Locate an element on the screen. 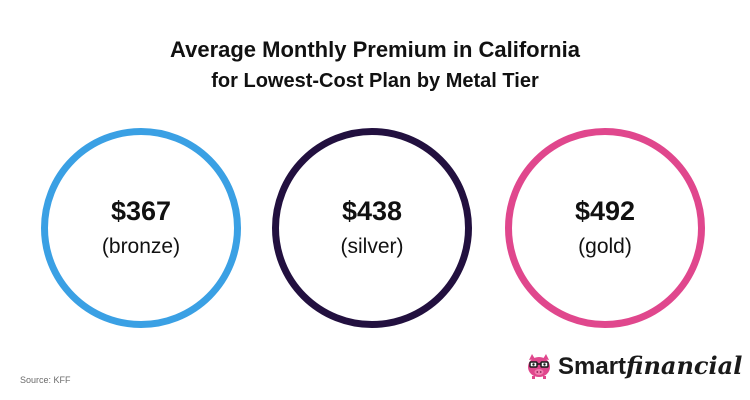 The height and width of the screenshot is (400, 750). gold-premium-amount: $492 is located at coordinates (605, 211).